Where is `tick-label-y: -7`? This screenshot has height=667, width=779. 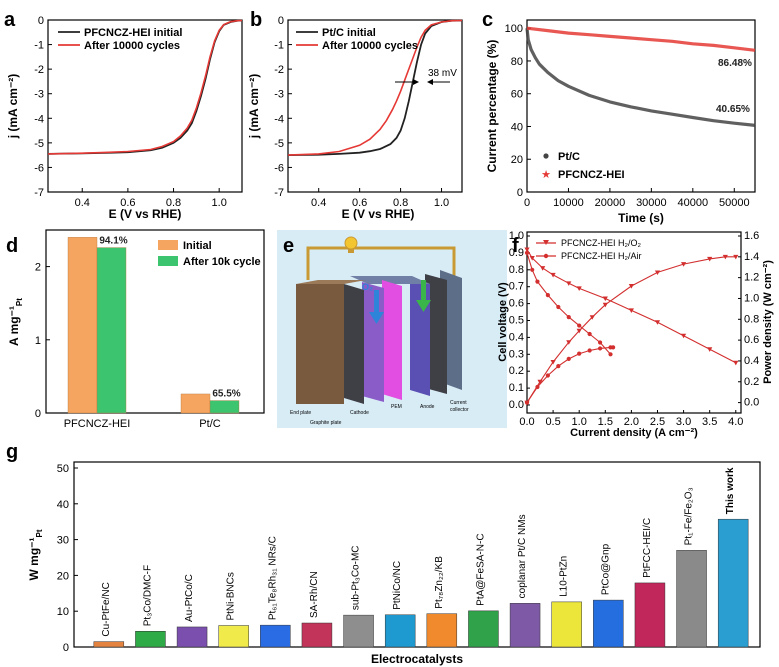
tick-label-y: -7 is located at coordinates (39, 193).